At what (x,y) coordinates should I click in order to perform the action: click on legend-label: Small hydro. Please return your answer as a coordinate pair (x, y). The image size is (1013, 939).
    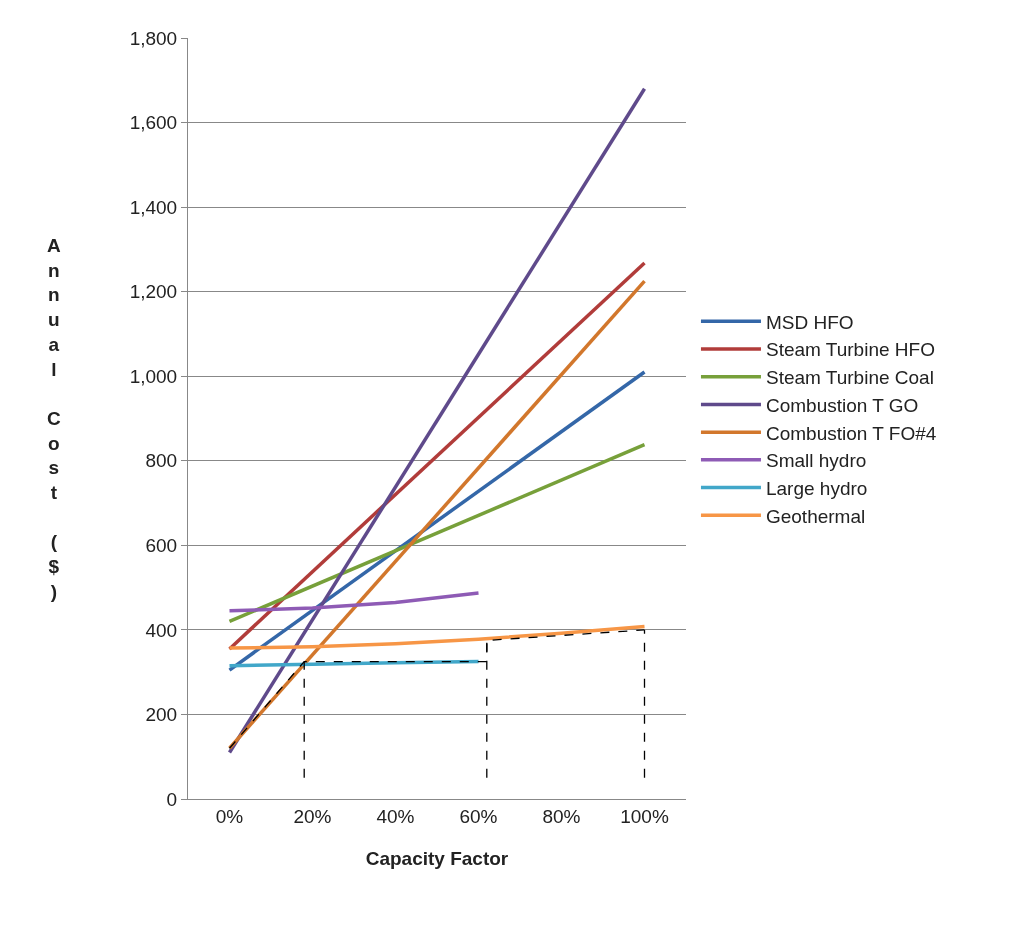
    Looking at the image, I should click on (816, 461).